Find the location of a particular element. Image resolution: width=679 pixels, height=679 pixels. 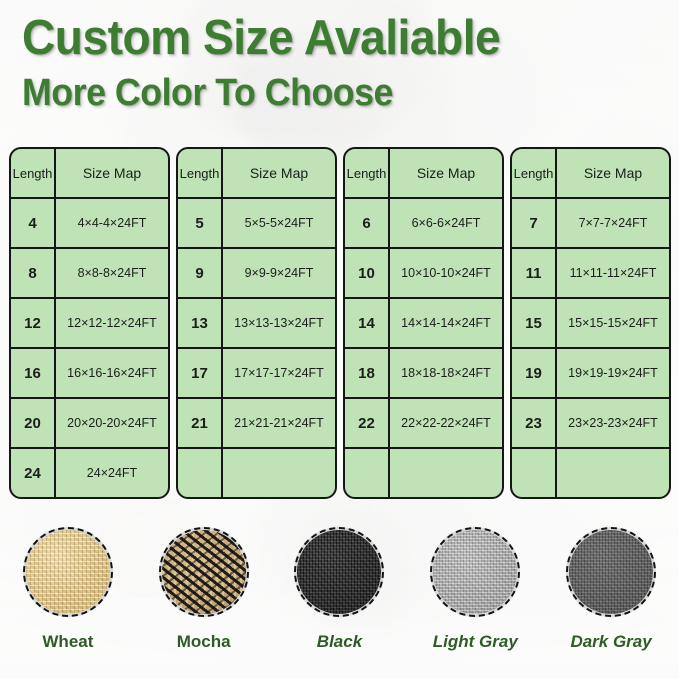

cell-length: 22 is located at coordinates (367, 423).